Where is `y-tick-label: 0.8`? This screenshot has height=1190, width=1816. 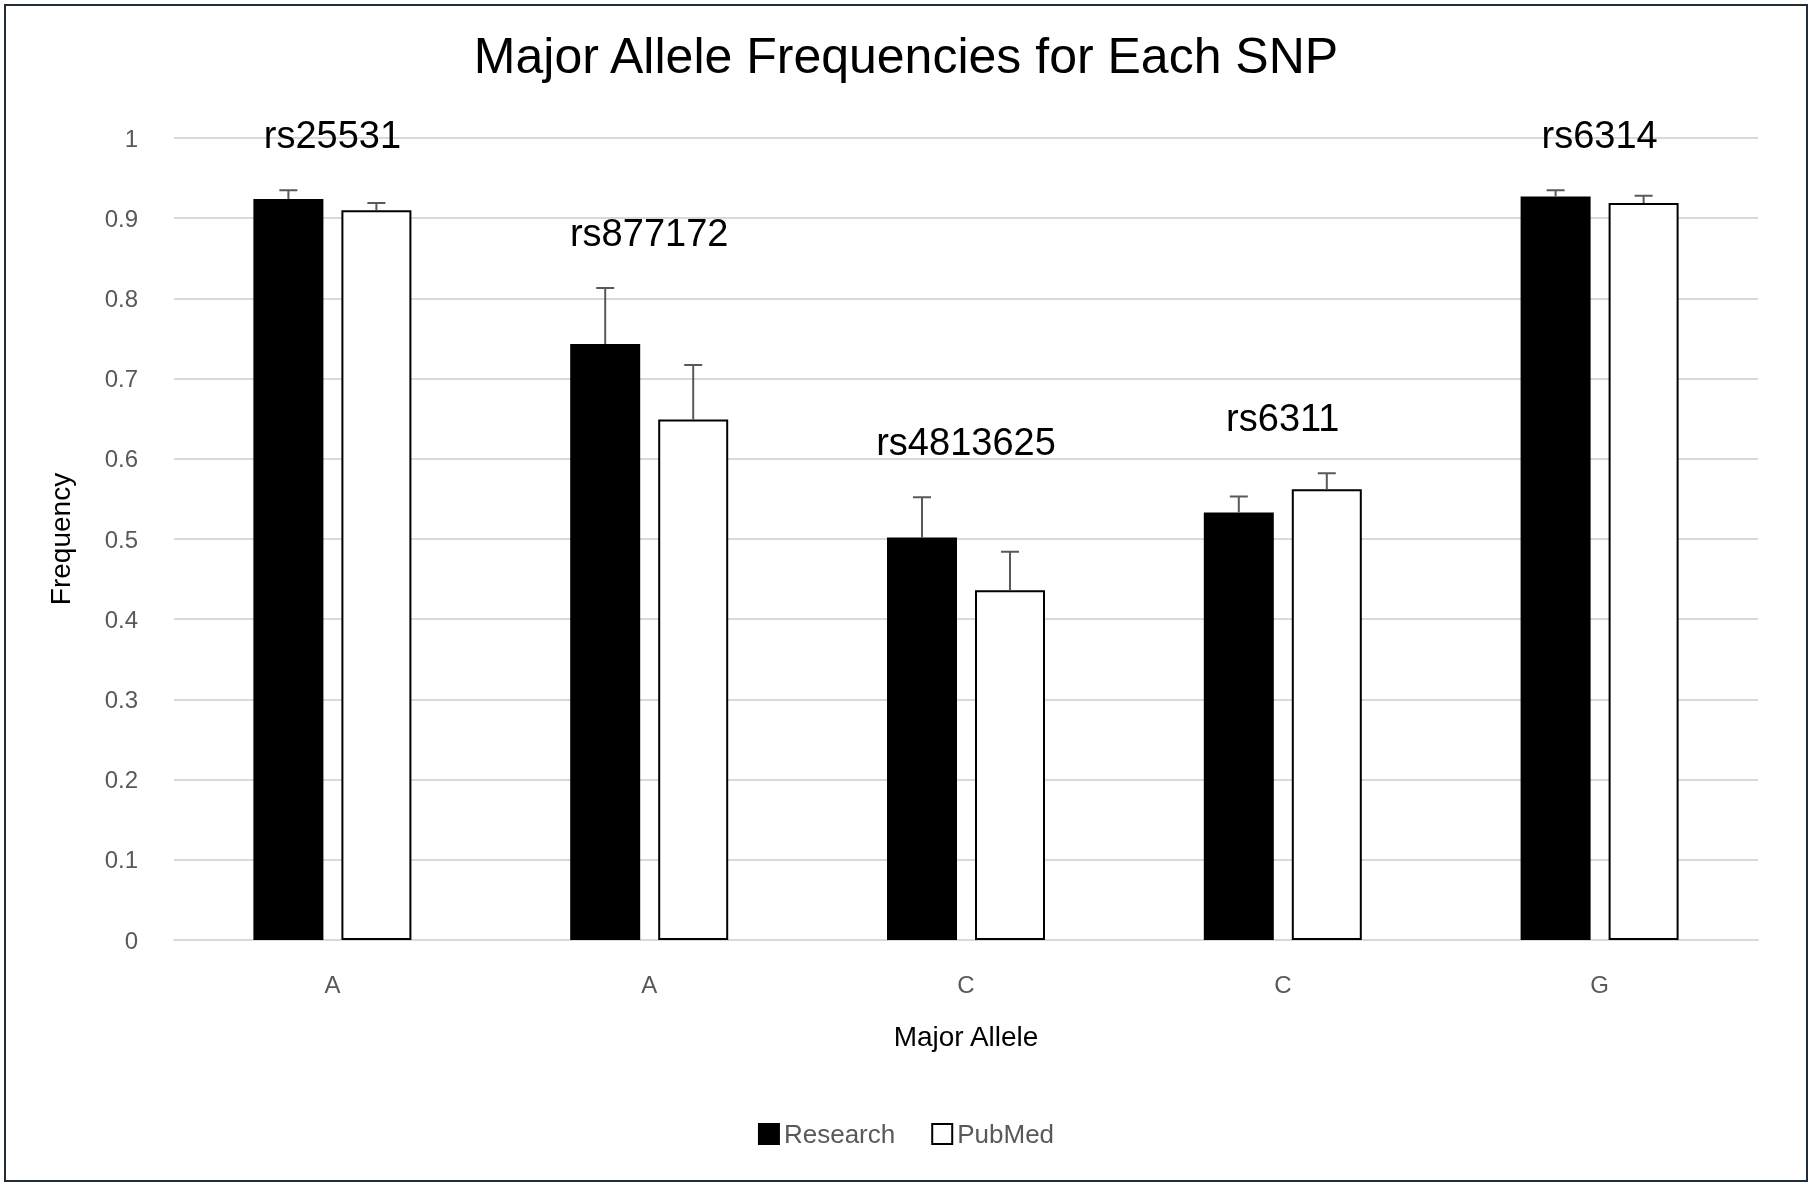 y-tick-label: 0.8 is located at coordinates (121, 298).